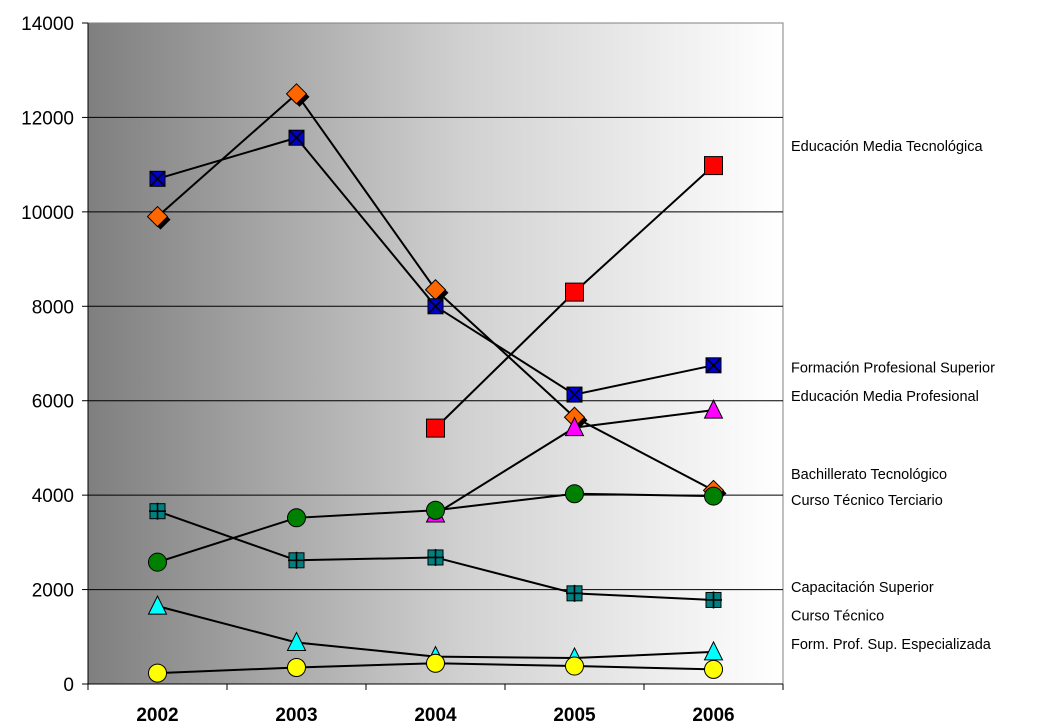 The image size is (1052, 728). What do you see at coordinates (157, 562) in the screenshot?
I see `series-4-point-2002` at bounding box center [157, 562].